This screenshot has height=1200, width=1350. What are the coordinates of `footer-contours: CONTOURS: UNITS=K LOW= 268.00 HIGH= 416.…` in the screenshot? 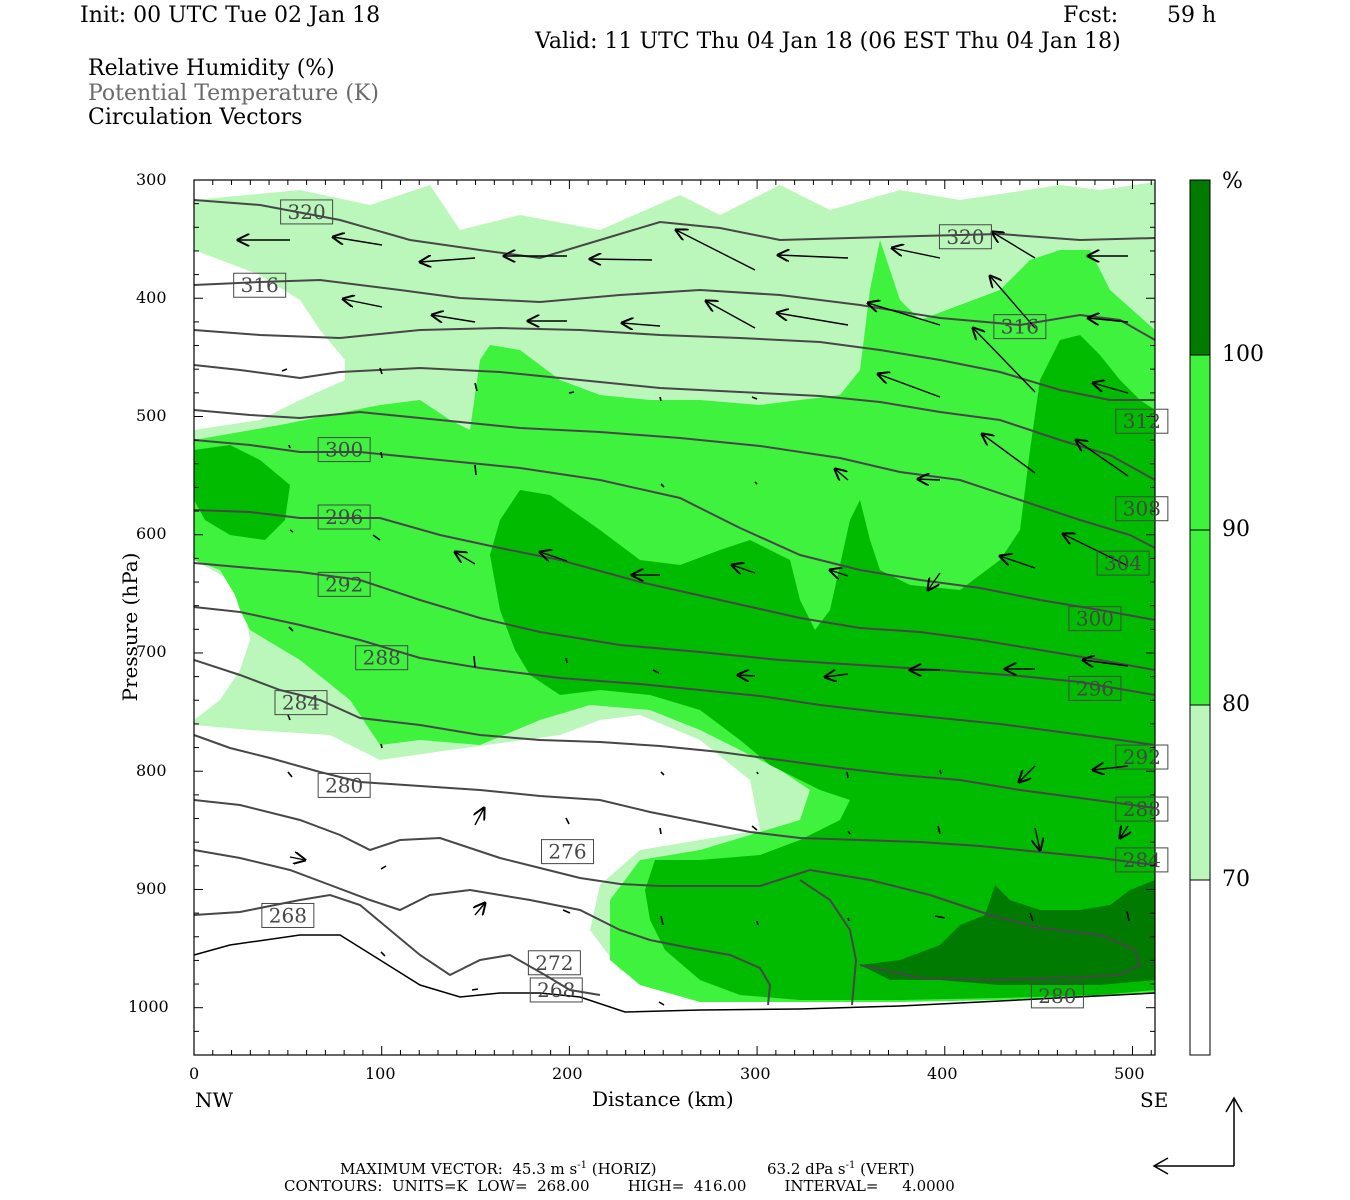 It's located at (619, 1186).